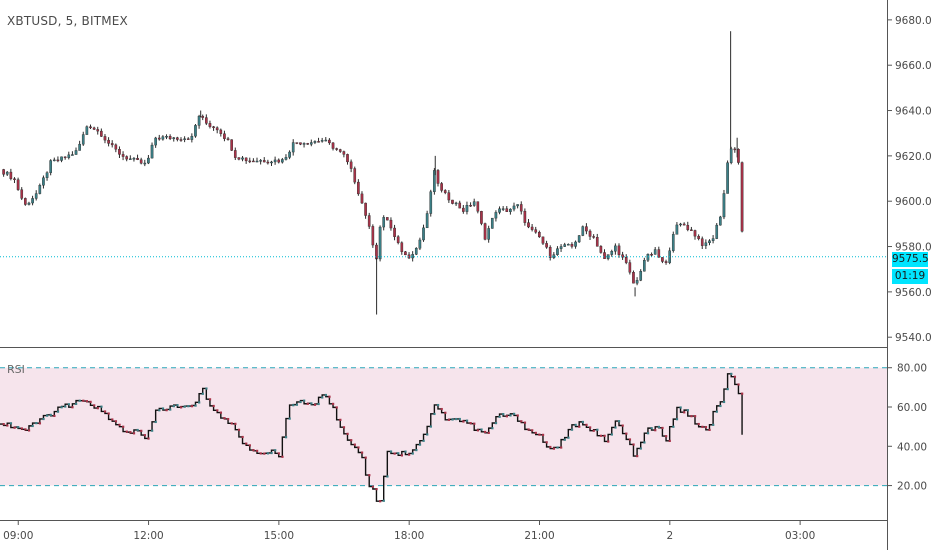 Image resolution: width=932 pixels, height=550 pixels. I want to click on symbol-title: XBTUSD, 5, BITMEX, so click(67, 21).